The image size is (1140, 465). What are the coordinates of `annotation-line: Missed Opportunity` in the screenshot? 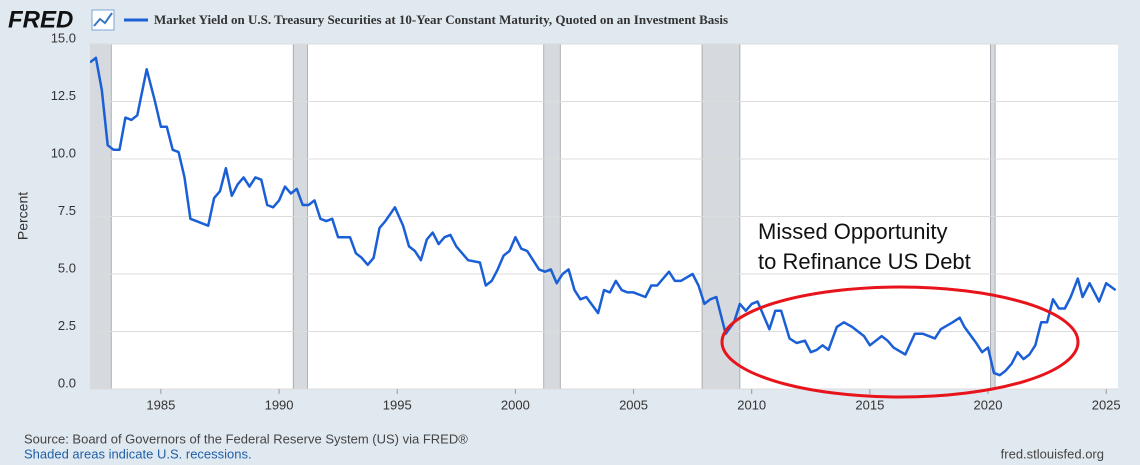 It's located at (853, 231).